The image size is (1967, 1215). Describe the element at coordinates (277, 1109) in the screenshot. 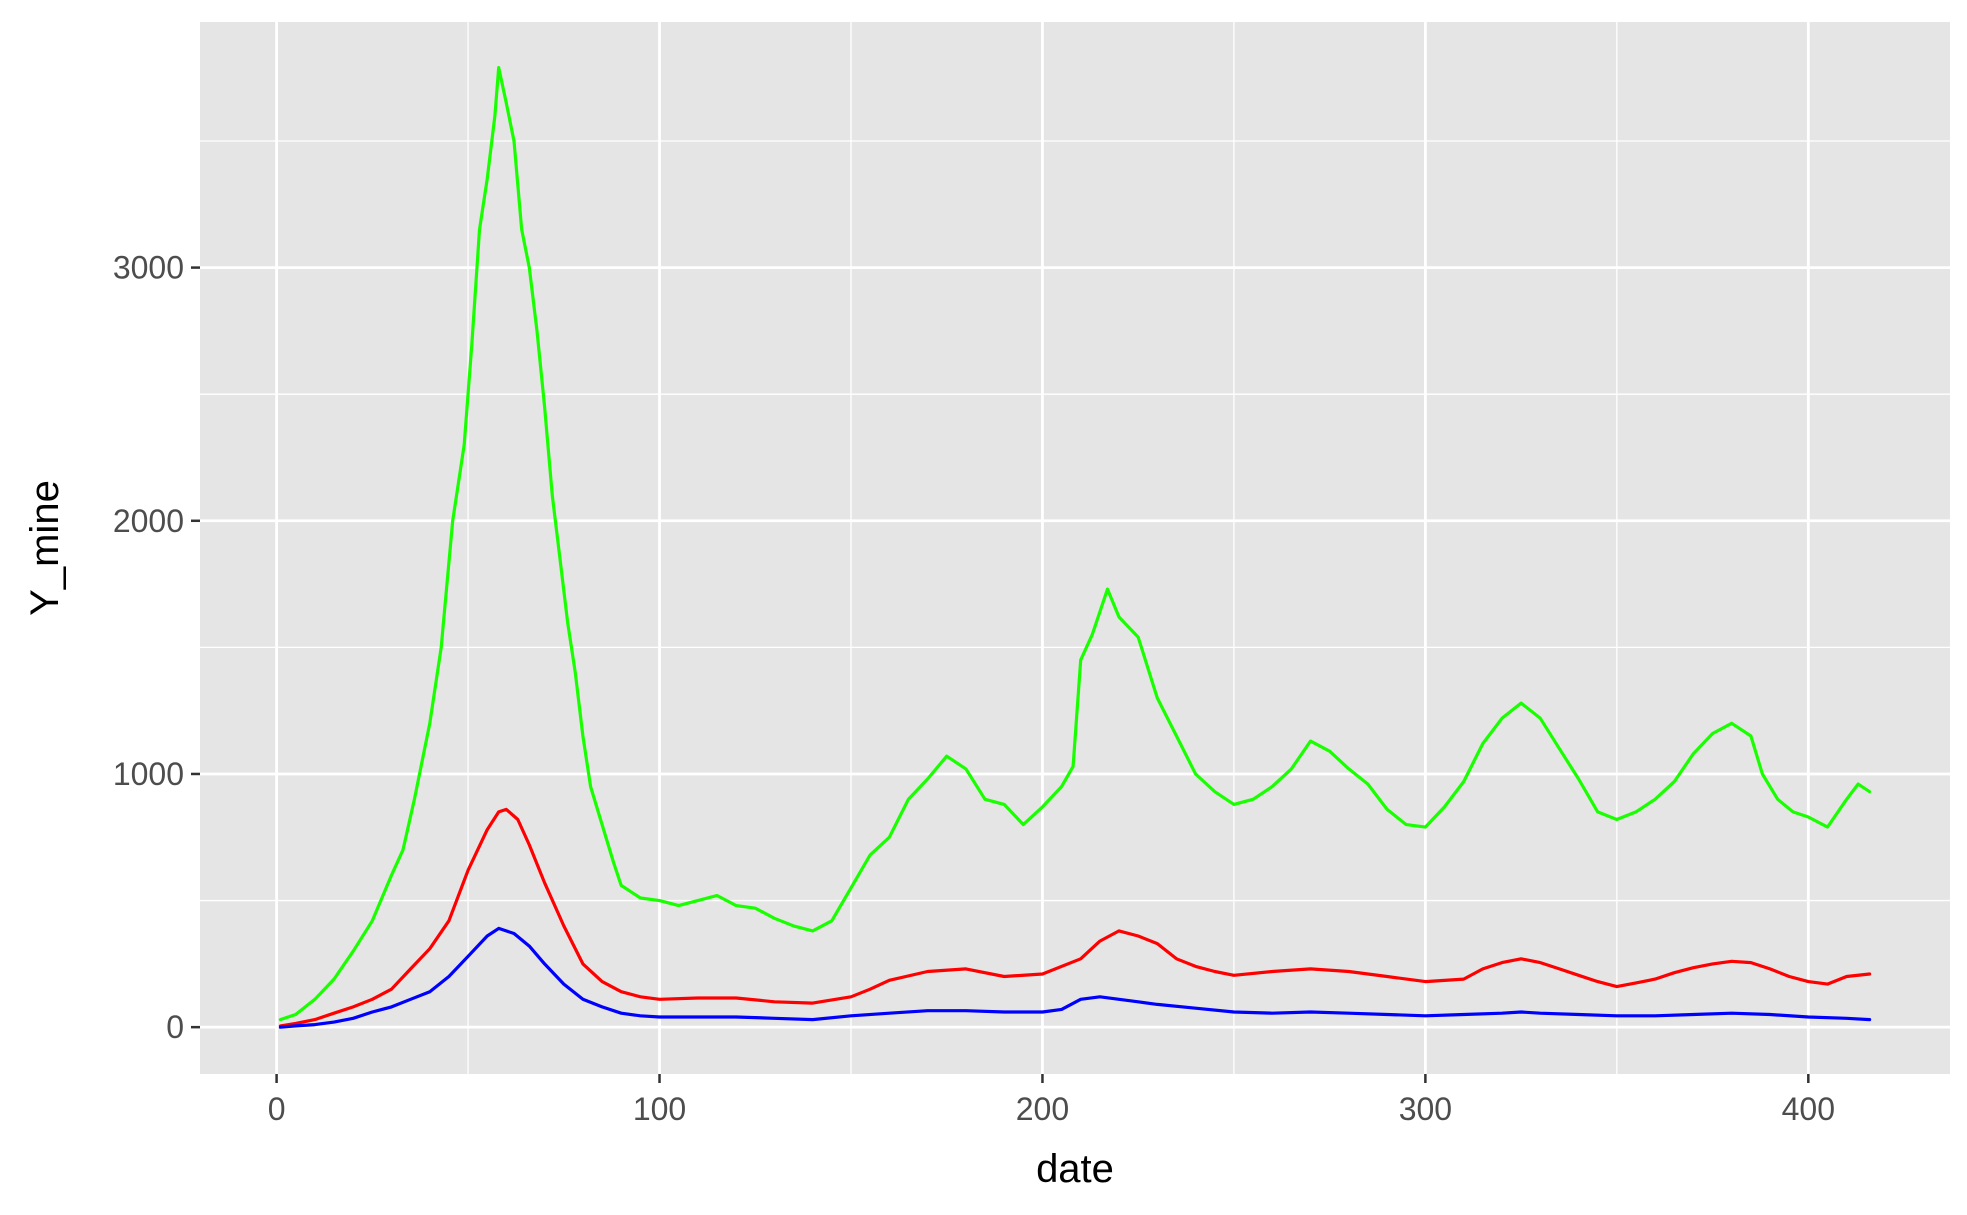

I see `x-tick-label: 0` at that location.